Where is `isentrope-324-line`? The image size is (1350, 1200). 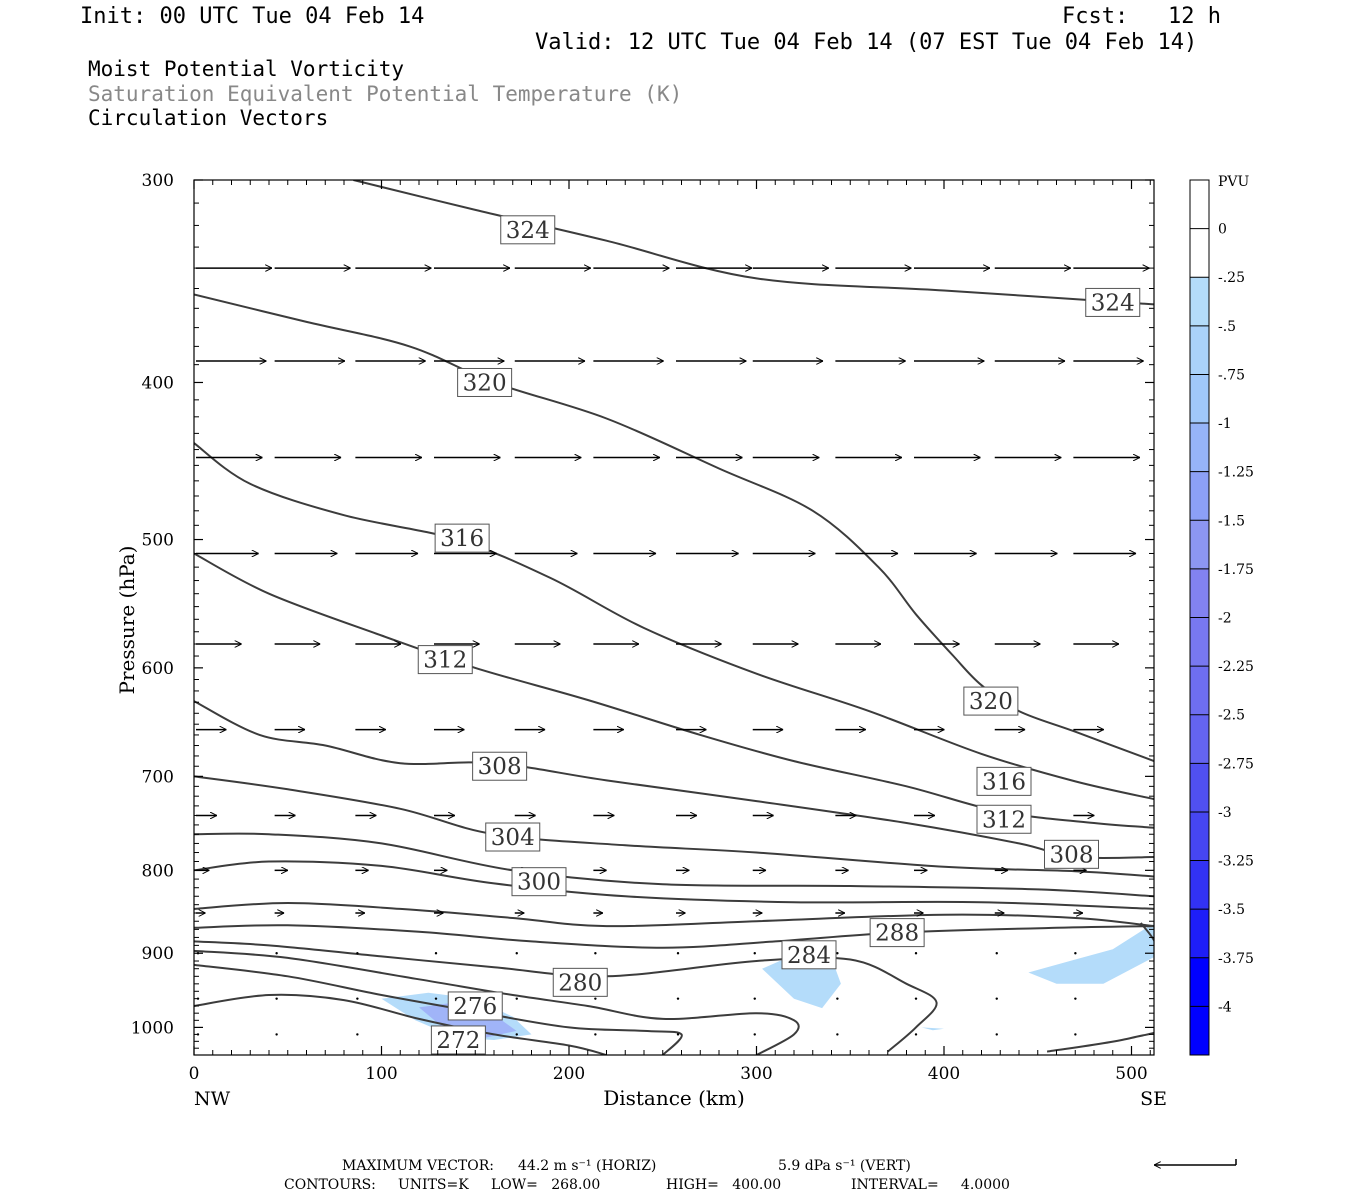
isentrope-324-line is located at coordinates (753, 243).